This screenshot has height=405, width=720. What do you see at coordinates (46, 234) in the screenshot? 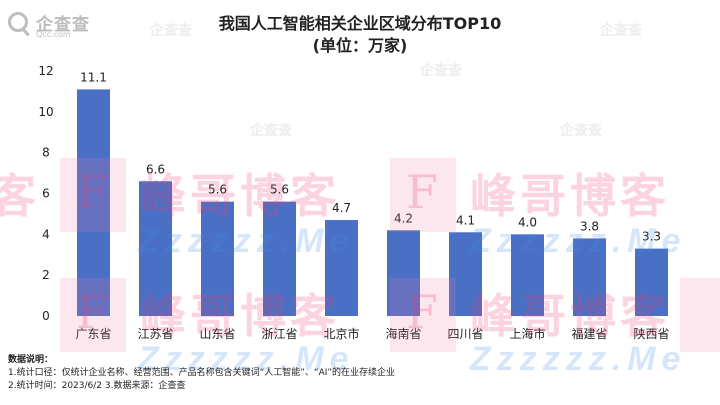
I see `y-tick-label: 4` at bounding box center [46, 234].